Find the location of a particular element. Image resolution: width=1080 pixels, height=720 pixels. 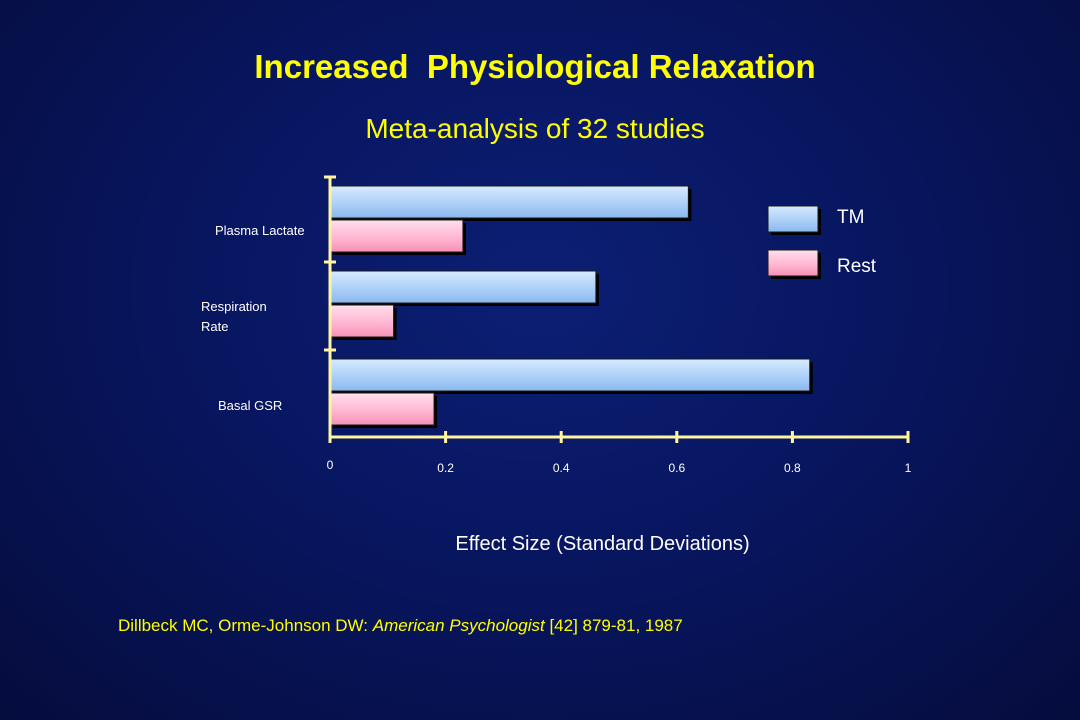

legend-swatch-rest is located at coordinates (793, 263).